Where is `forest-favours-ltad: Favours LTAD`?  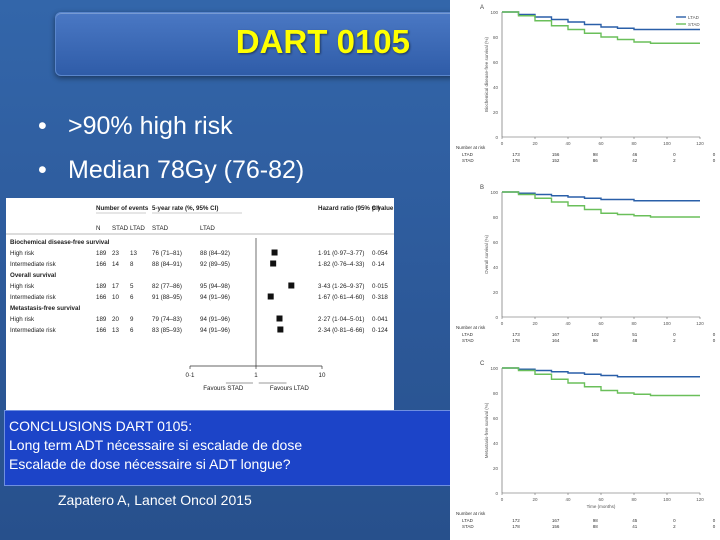
forest-favours-ltad: Favours LTAD is located at coordinates (289, 388).